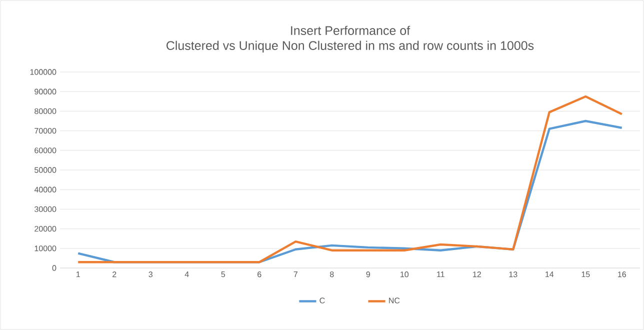 The height and width of the screenshot is (330, 644). What do you see at coordinates (350, 39) in the screenshot?
I see `chart-title: Insert Performance of Clustered vs Unique Non Clustered in ms and row counts in 1000s` at bounding box center [350, 39].